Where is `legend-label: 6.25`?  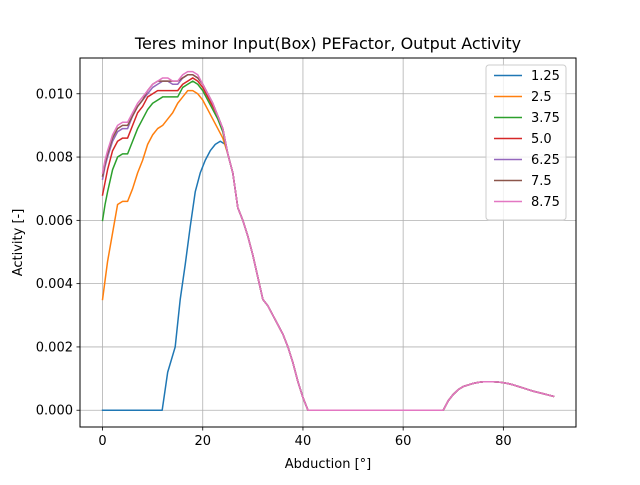 legend-label: 6.25 is located at coordinates (545, 160).